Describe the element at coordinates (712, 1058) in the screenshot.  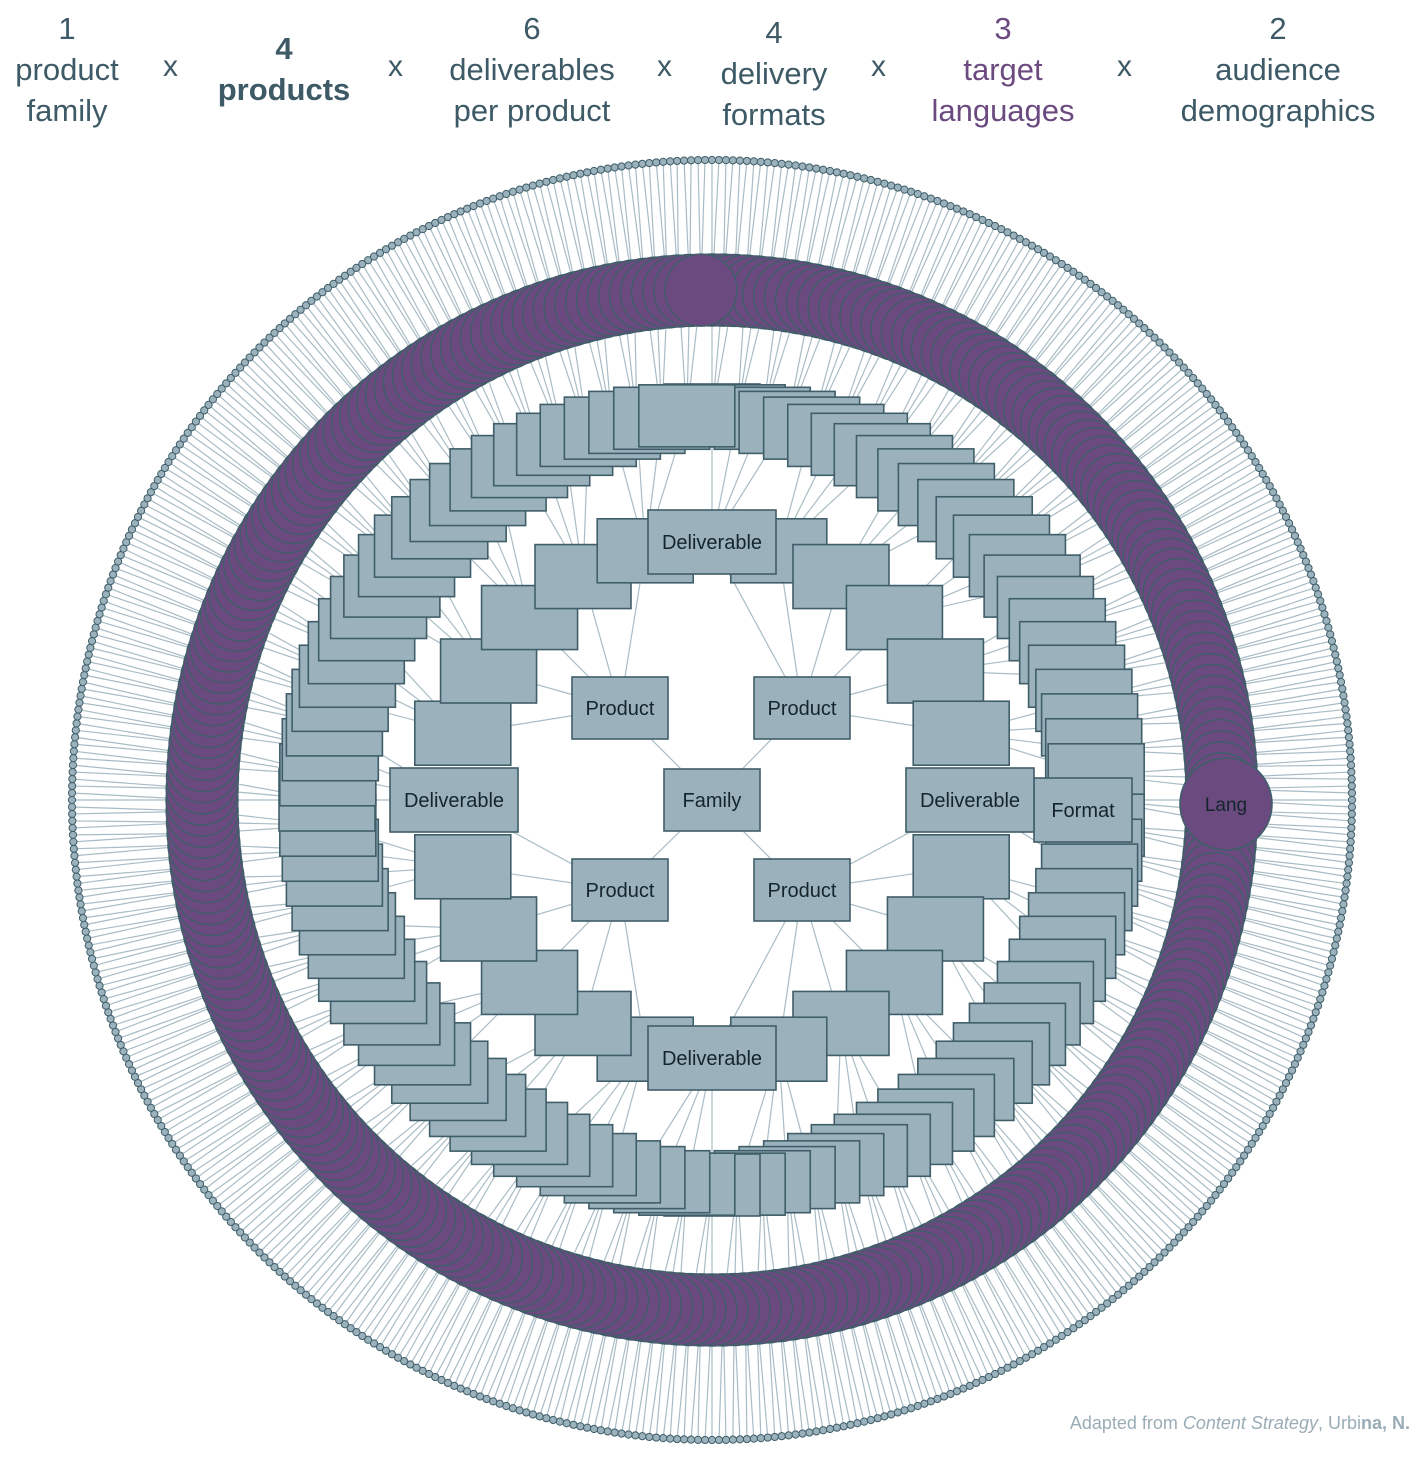
I see `deliverable-node-labeled: Deliverable` at that location.